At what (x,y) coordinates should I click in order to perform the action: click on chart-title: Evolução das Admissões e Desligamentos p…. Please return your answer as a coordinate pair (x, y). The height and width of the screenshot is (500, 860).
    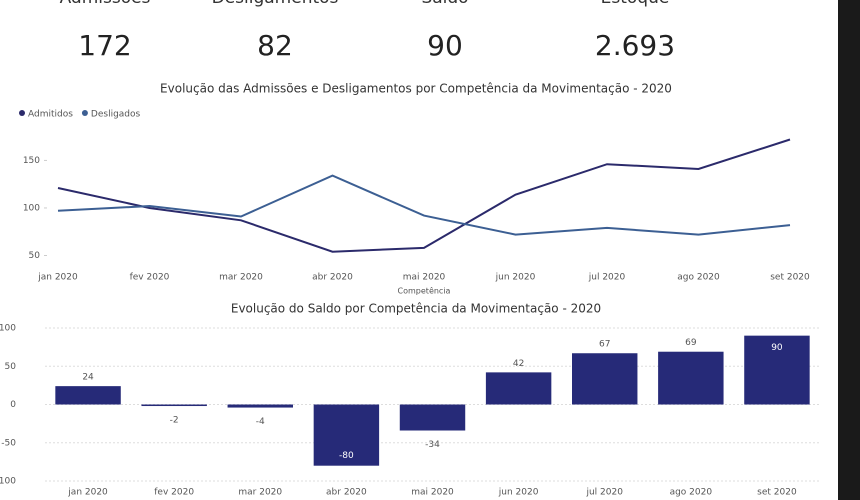
    Looking at the image, I should click on (416, 89).